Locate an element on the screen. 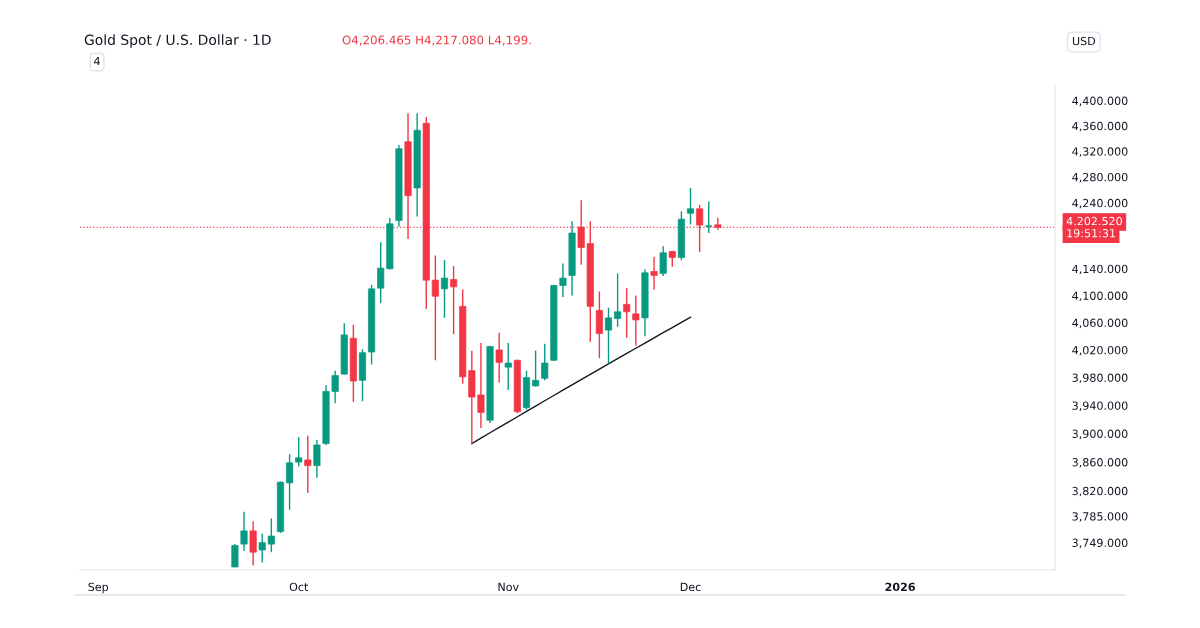 Image resolution: width=1200 pixels, height=628 pixels. y-tick-label: 4,100.000 is located at coordinates (1100, 296).